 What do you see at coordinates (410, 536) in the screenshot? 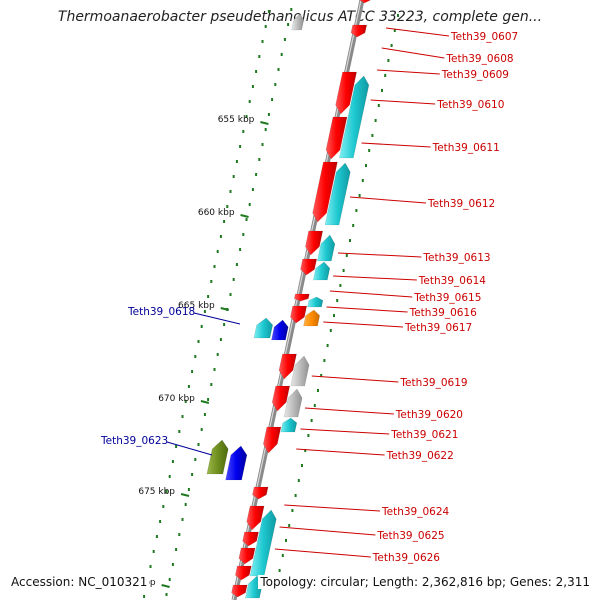
I see `gene-label: Teth39_0625` at bounding box center [410, 536].